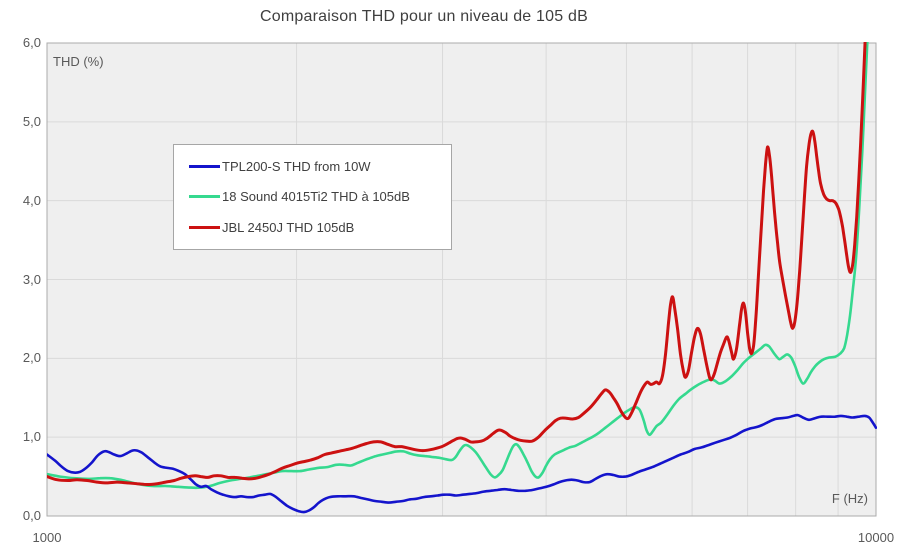  Describe the element at coordinates (47, 537) in the screenshot. I see `x-tick-label: 1000` at that location.